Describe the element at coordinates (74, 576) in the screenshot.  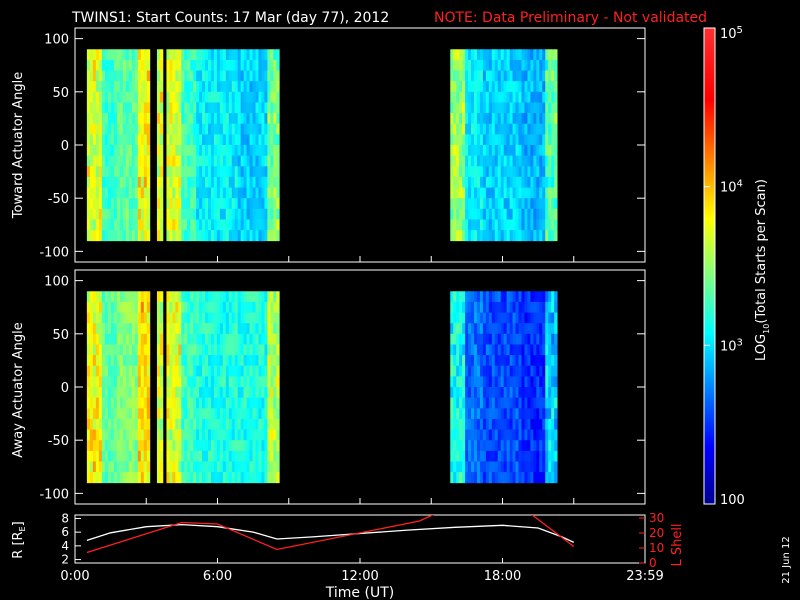
I see `time-tick-label: 0:00` at that location.